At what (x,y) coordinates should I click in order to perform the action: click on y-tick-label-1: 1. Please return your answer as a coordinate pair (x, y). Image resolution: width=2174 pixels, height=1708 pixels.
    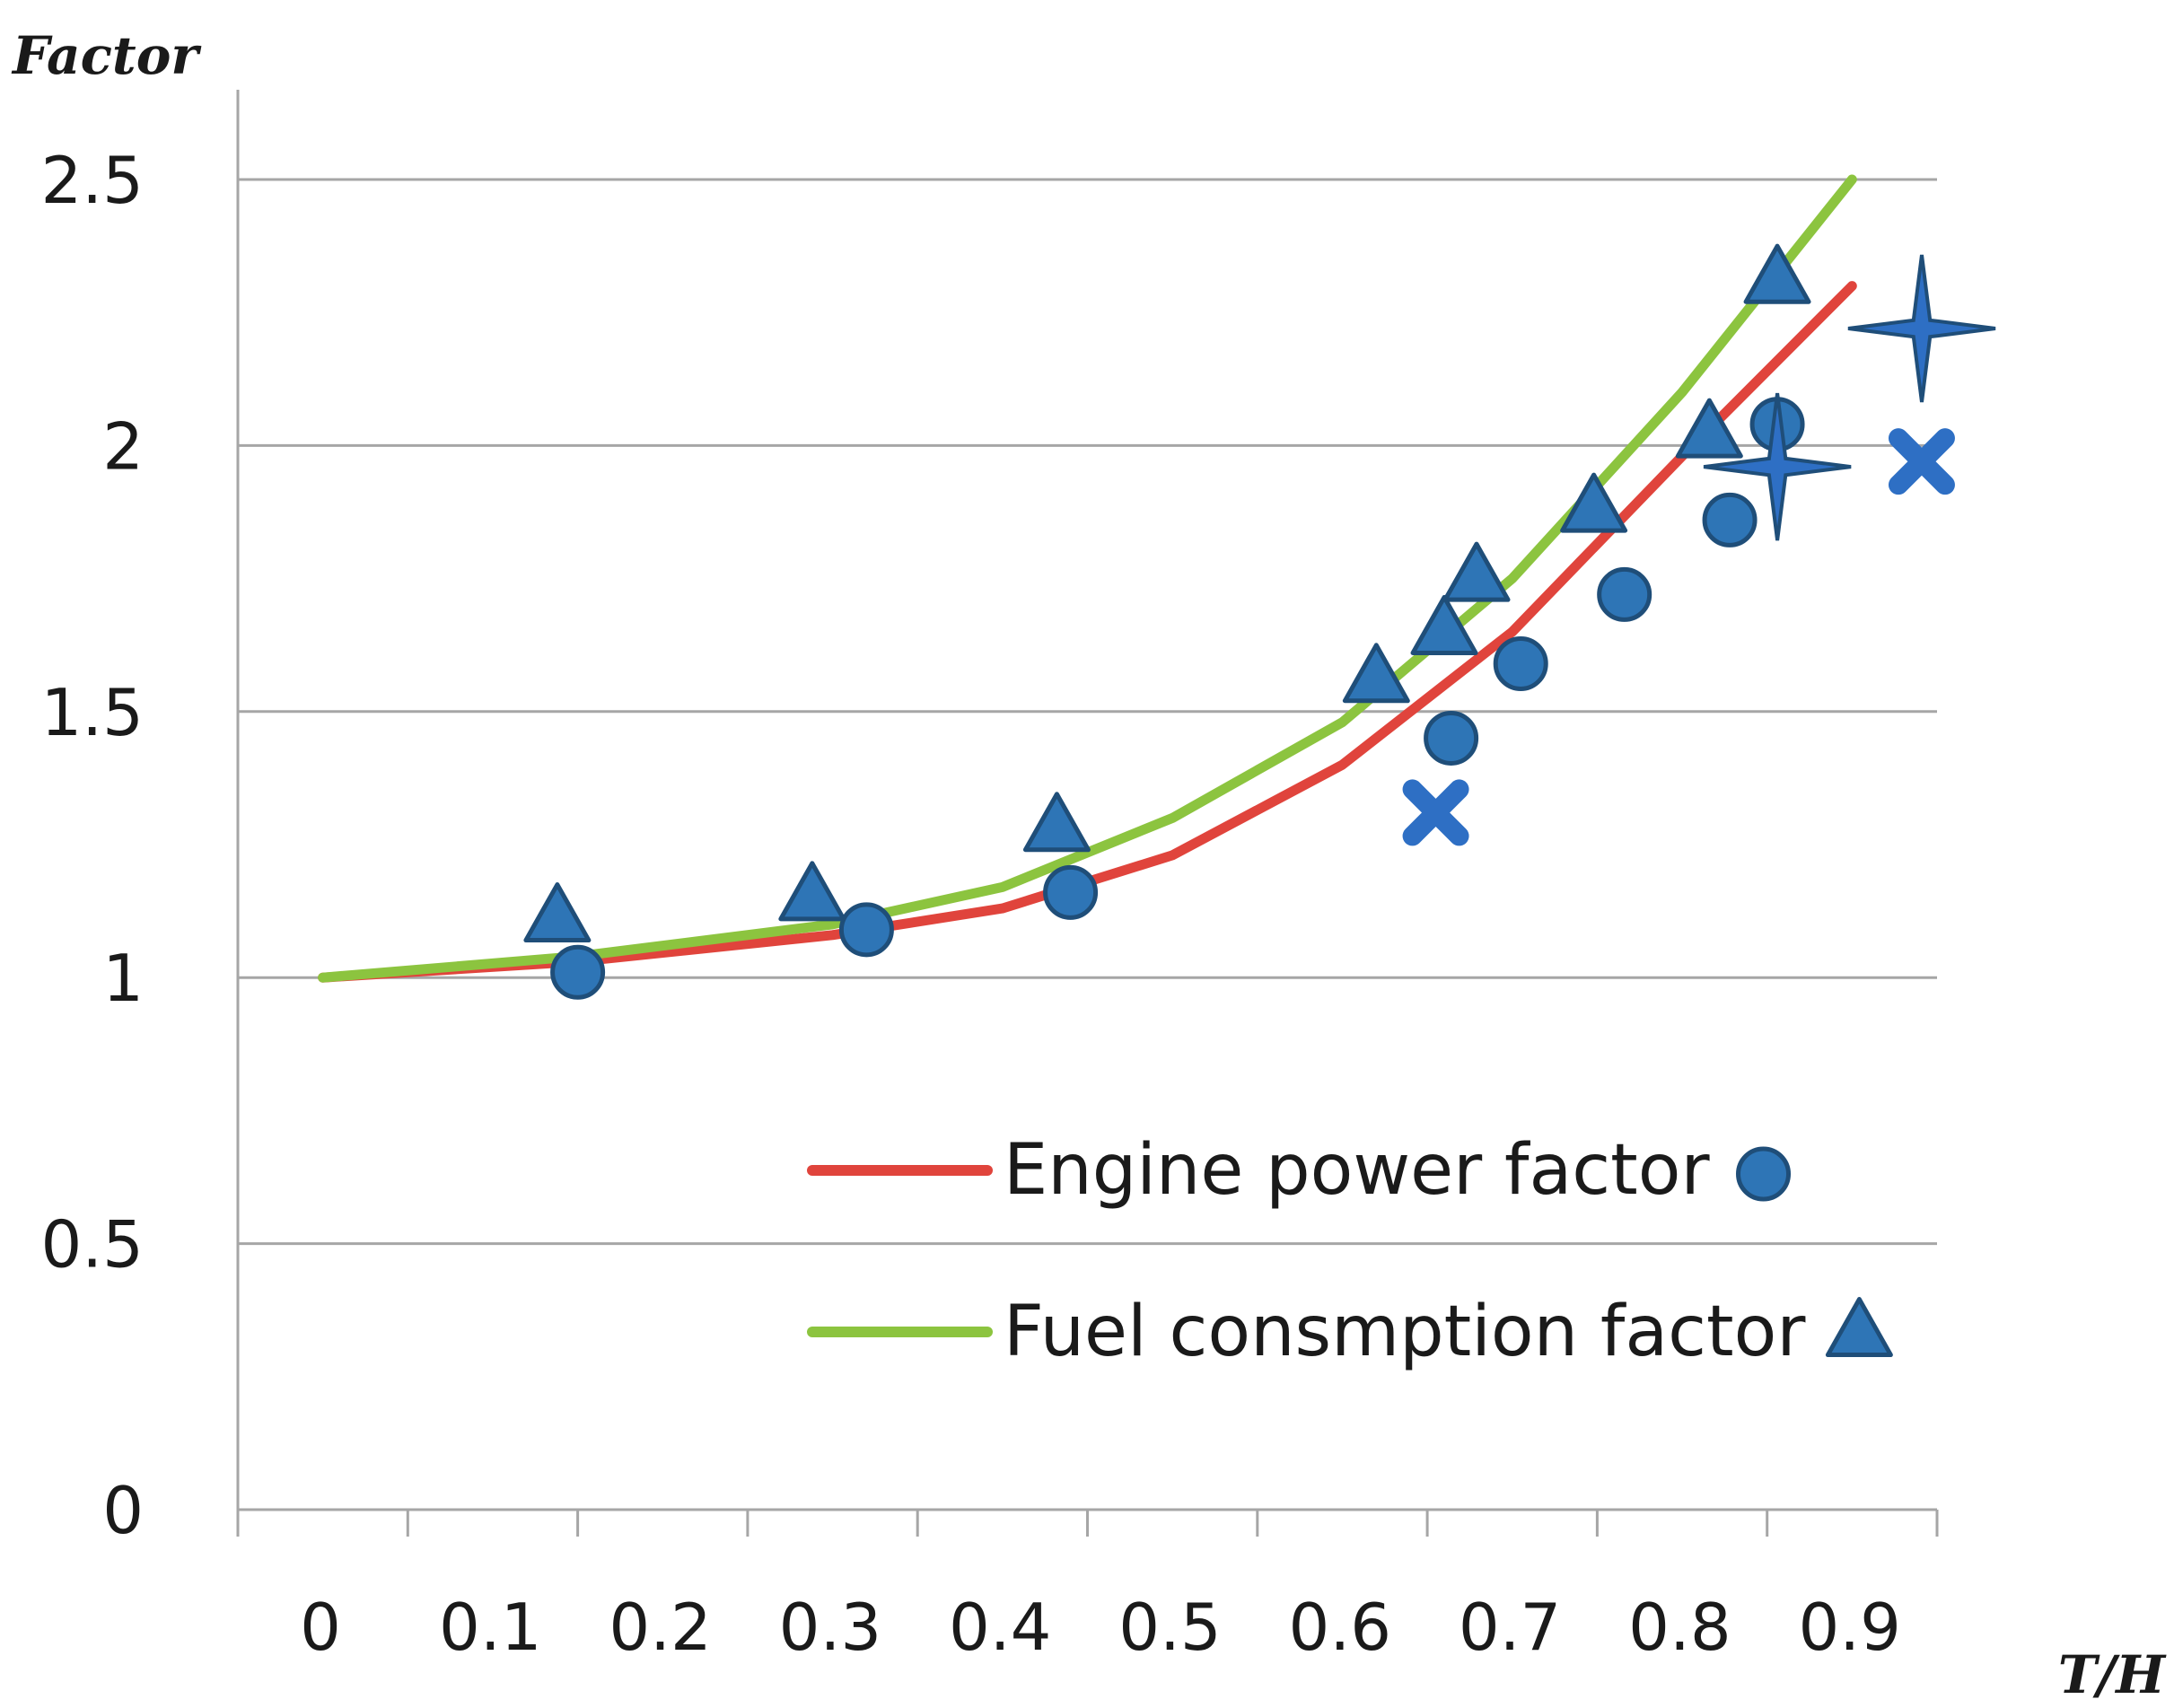
    Looking at the image, I should click on (123, 978).